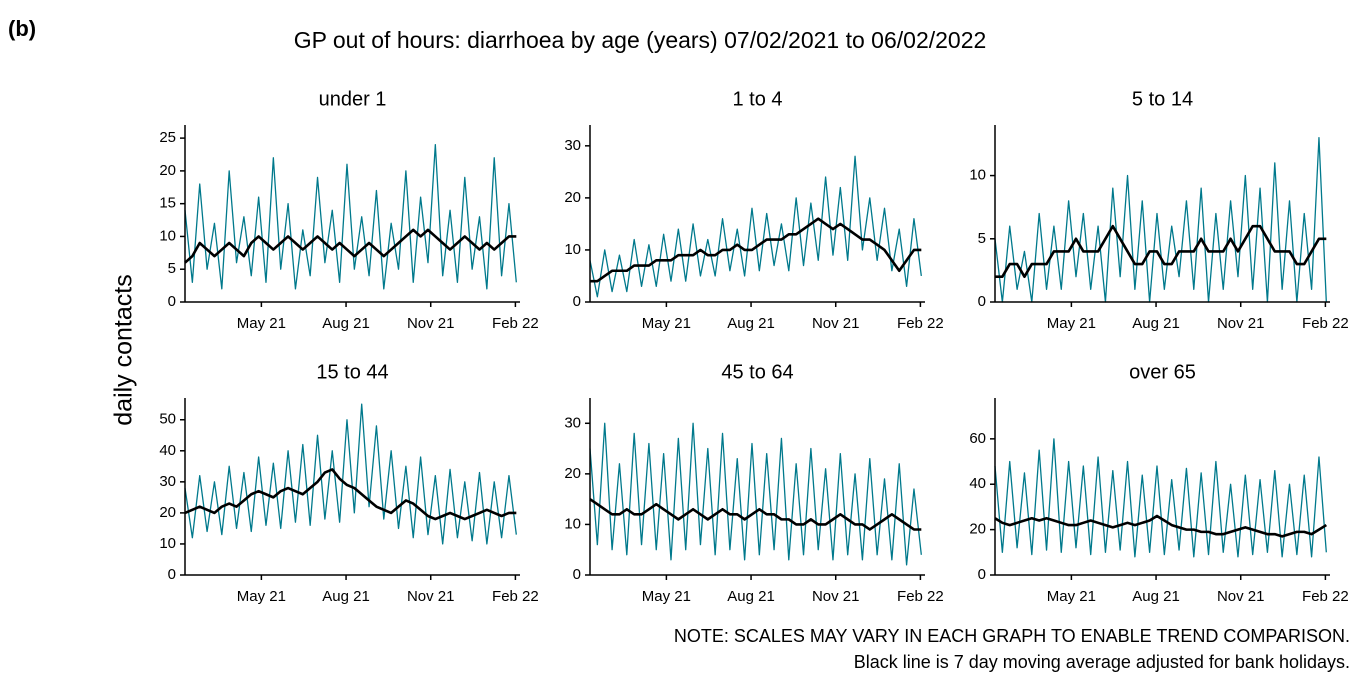 Image resolution: width=1355 pixels, height=675 pixels. Describe the element at coordinates (757, 99) in the screenshot. I see `panel-title: 1 to 4` at that location.